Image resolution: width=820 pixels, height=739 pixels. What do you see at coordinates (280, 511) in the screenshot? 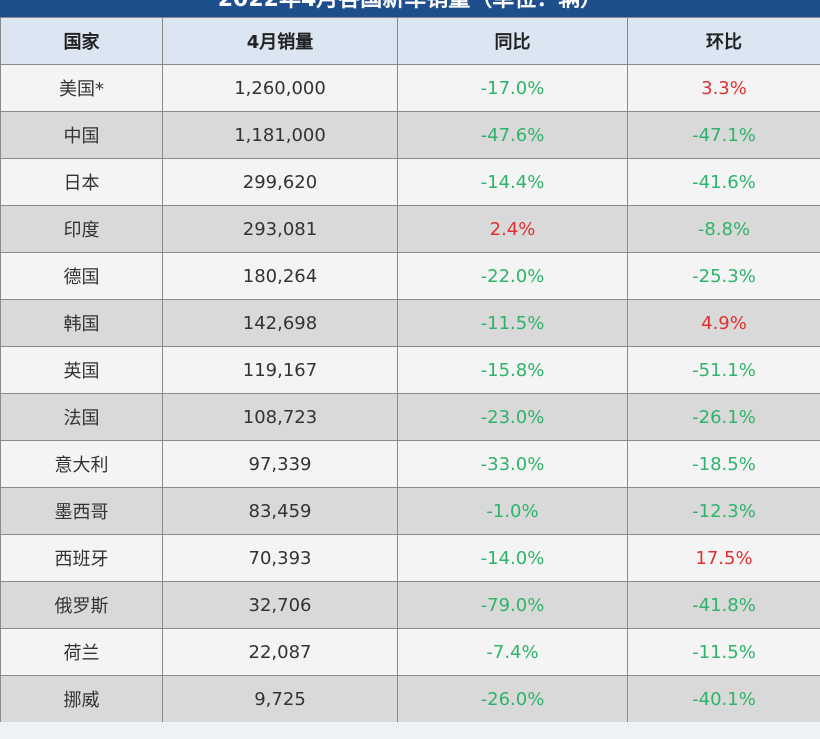
I see `table-cell: 83,459` at bounding box center [280, 511].